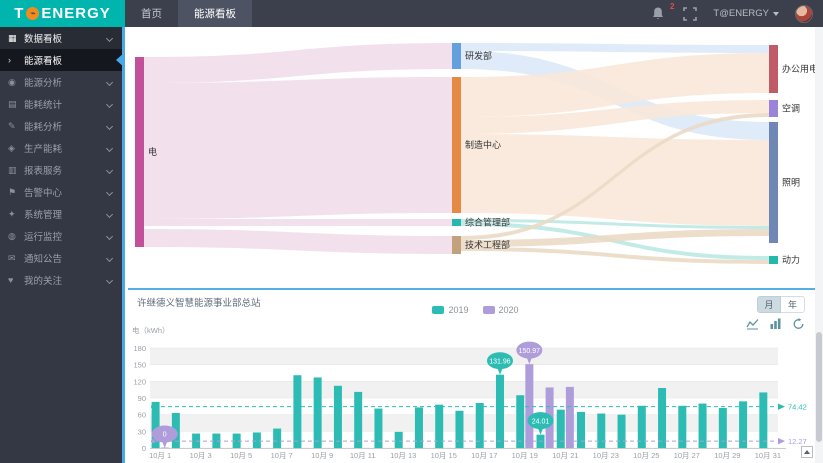  Describe the element at coordinates (61, 104) in the screenshot. I see `sidebar-item-能耗统计: ▤ 能耗统计` at that location.